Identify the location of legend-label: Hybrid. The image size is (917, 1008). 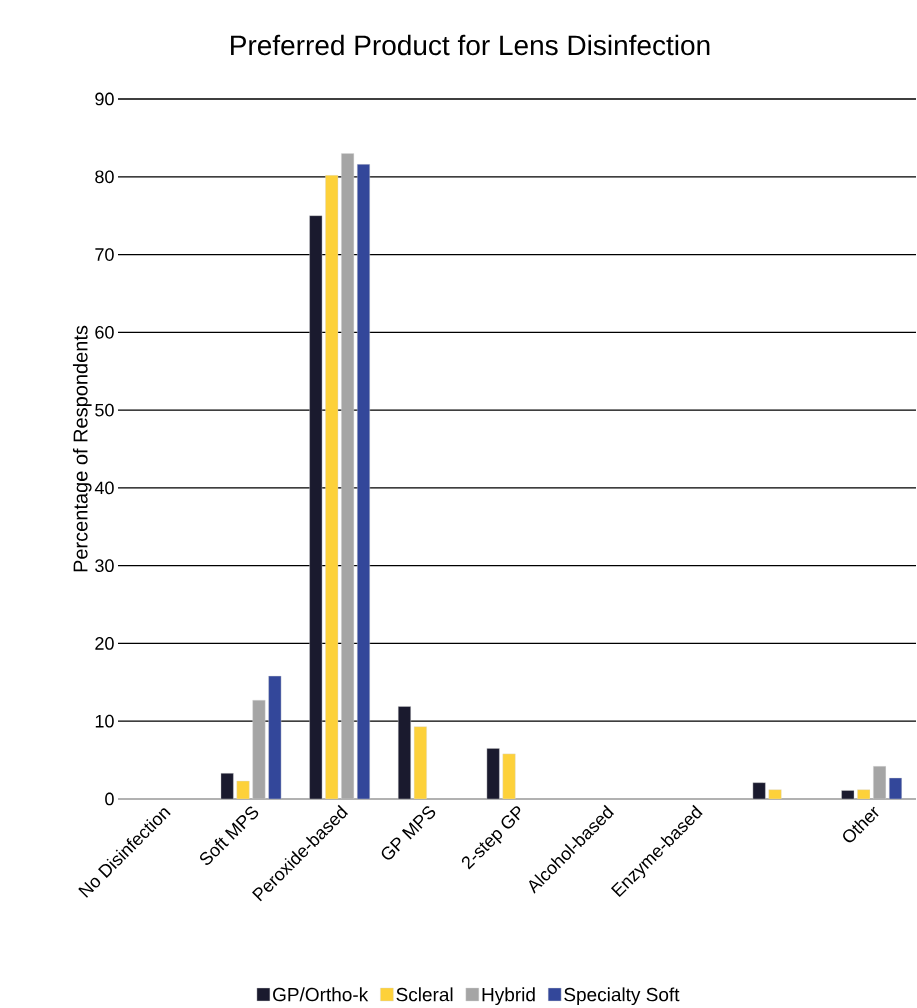
(508, 996).